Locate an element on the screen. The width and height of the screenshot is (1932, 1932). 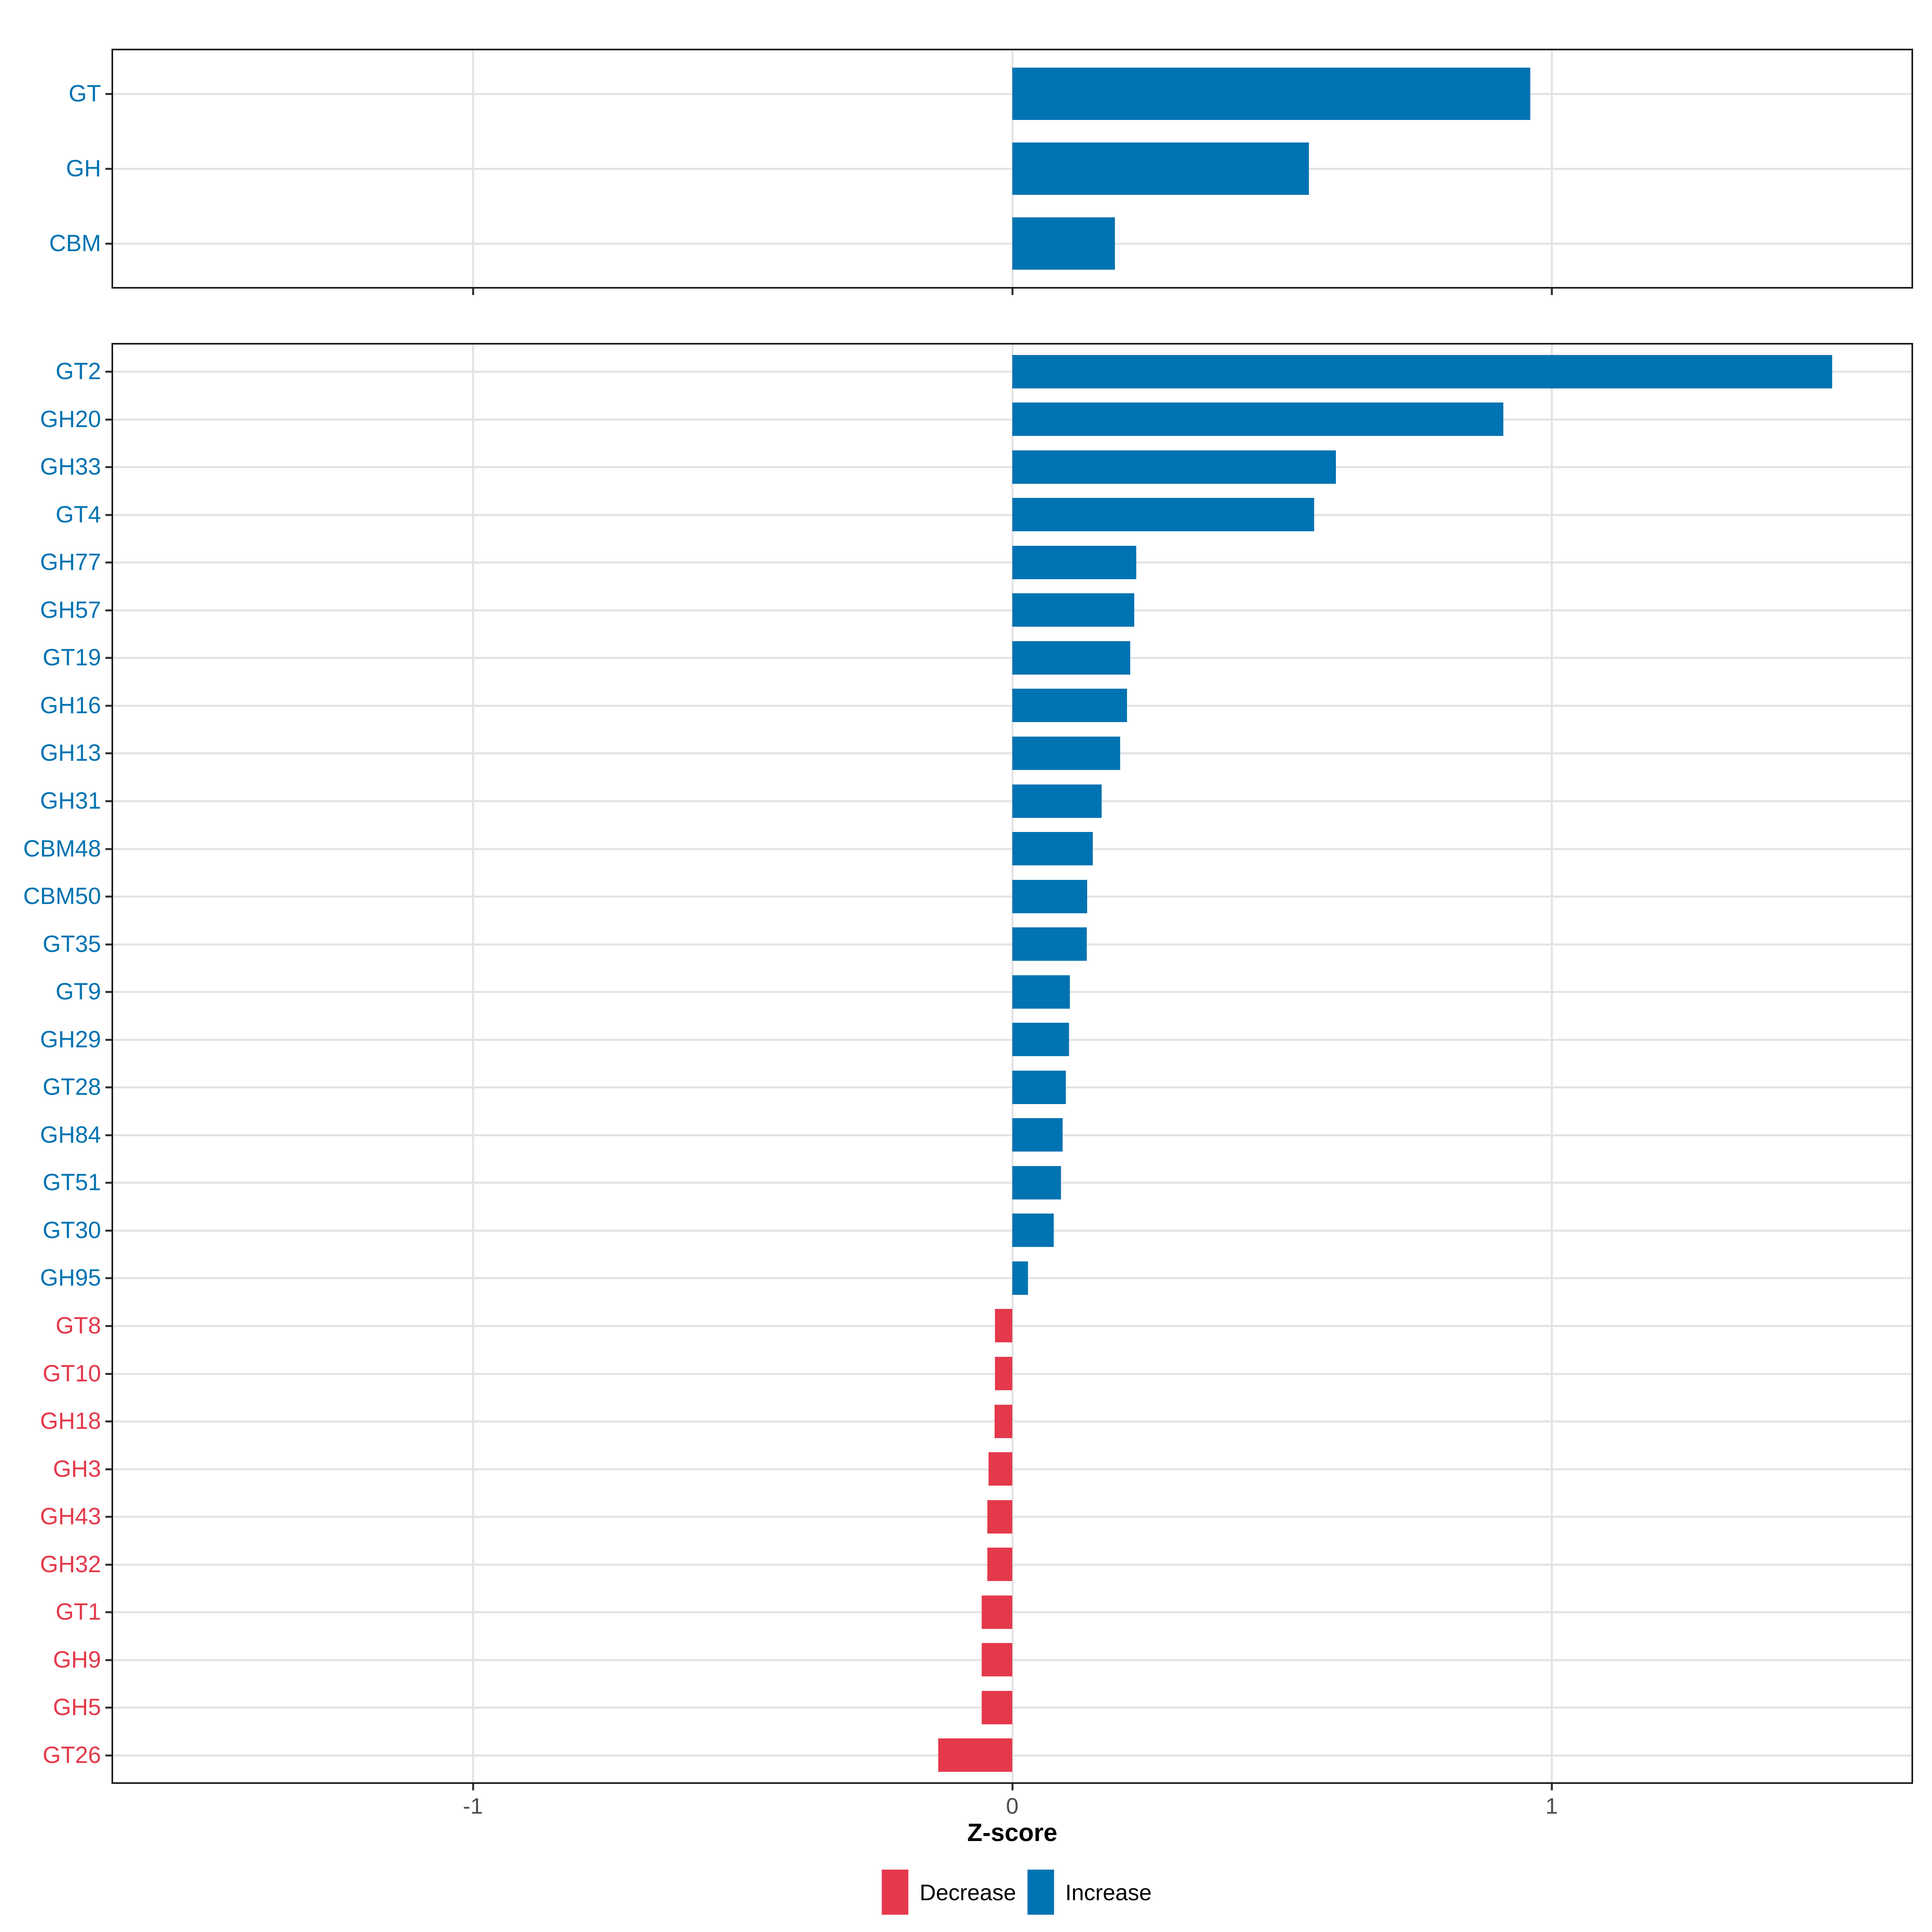
increase-swatch-icon is located at coordinates (1040, 1892).